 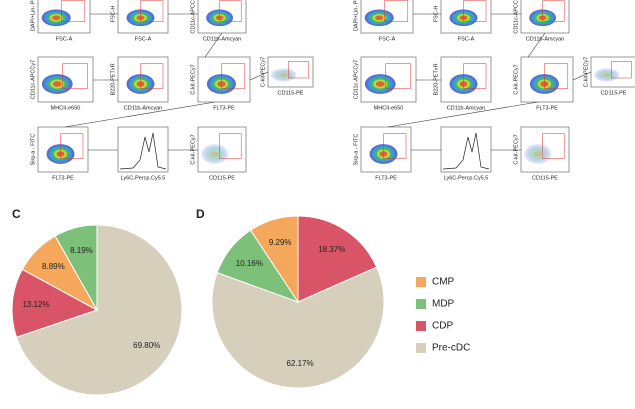 What do you see at coordinates (280, 242) in the screenshot?
I see `slice-label: 9.29%` at bounding box center [280, 242].